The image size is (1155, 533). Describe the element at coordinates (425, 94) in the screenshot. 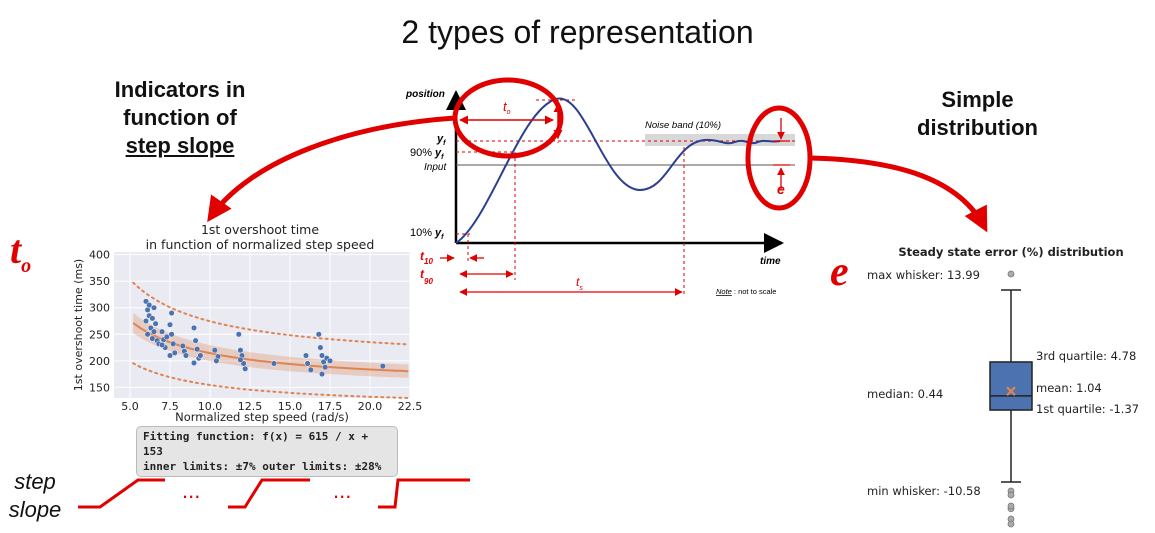

I see `position-label: position` at that location.